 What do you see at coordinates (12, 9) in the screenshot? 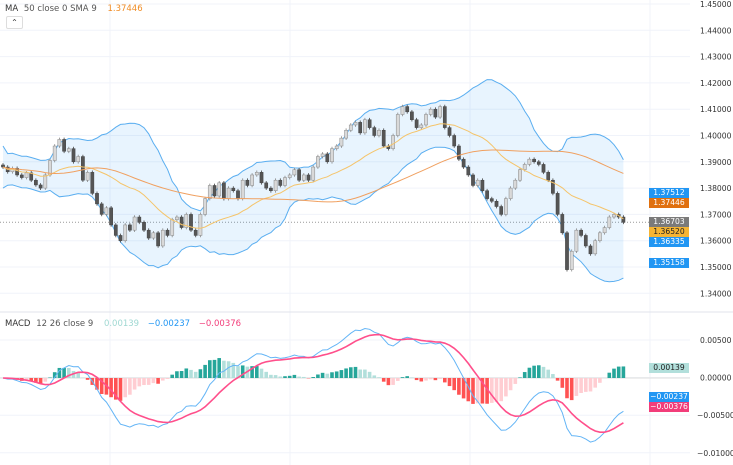
I see `legend-name: MA` at bounding box center [12, 9].